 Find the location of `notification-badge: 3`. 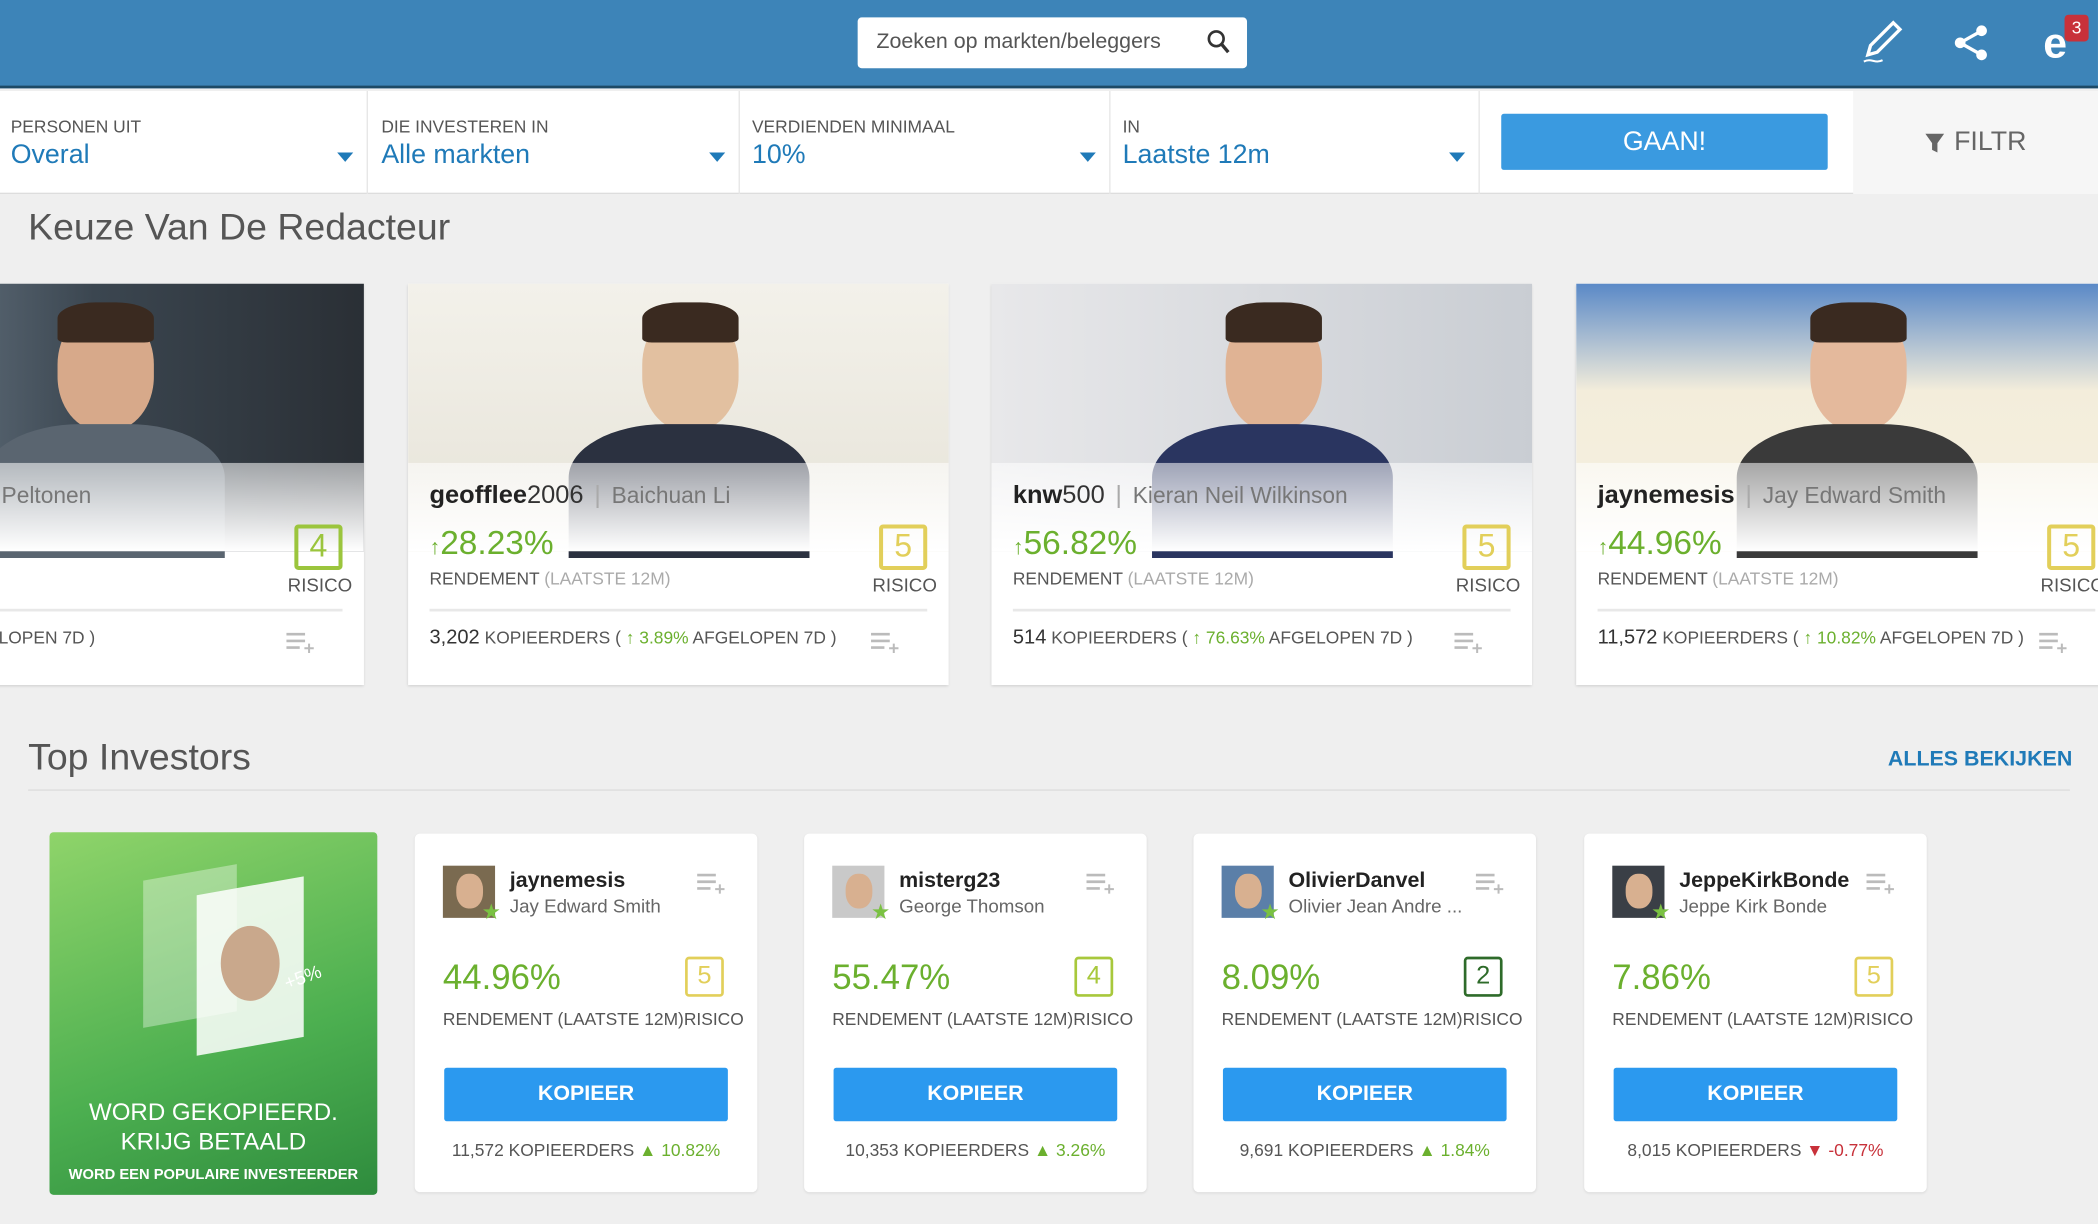

notification-badge: 3 is located at coordinates (2076, 28).